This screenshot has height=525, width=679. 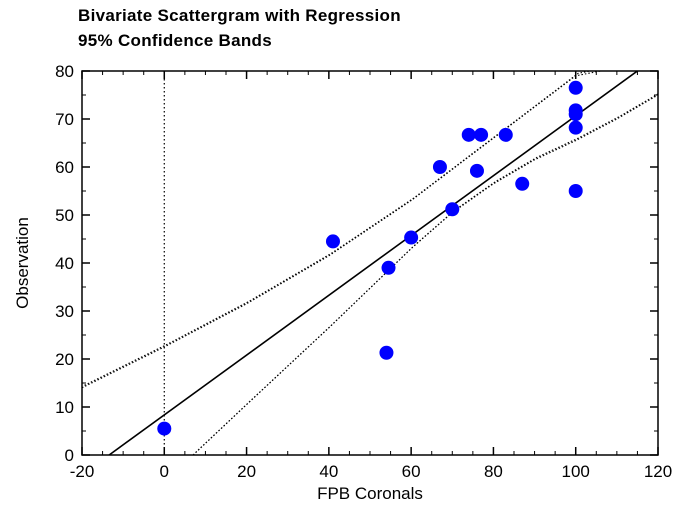 What do you see at coordinates (64, 359) in the screenshot?
I see `y-tick-label: 20` at bounding box center [64, 359].